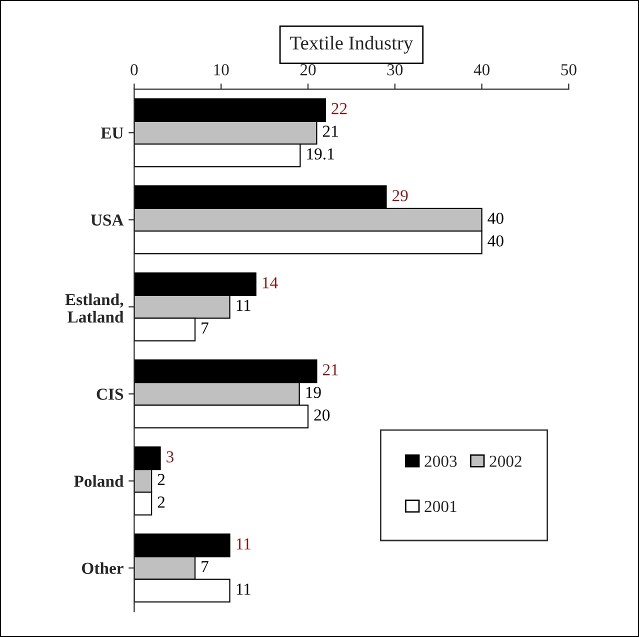 The height and width of the screenshot is (637, 639). I want to click on chart-title: Textile Industry, so click(352, 45).